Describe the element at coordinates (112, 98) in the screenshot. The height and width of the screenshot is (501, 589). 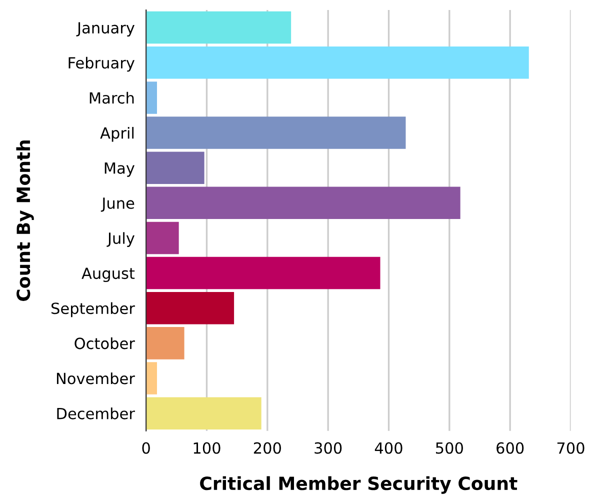
I see `y-tick-label: March` at that location.